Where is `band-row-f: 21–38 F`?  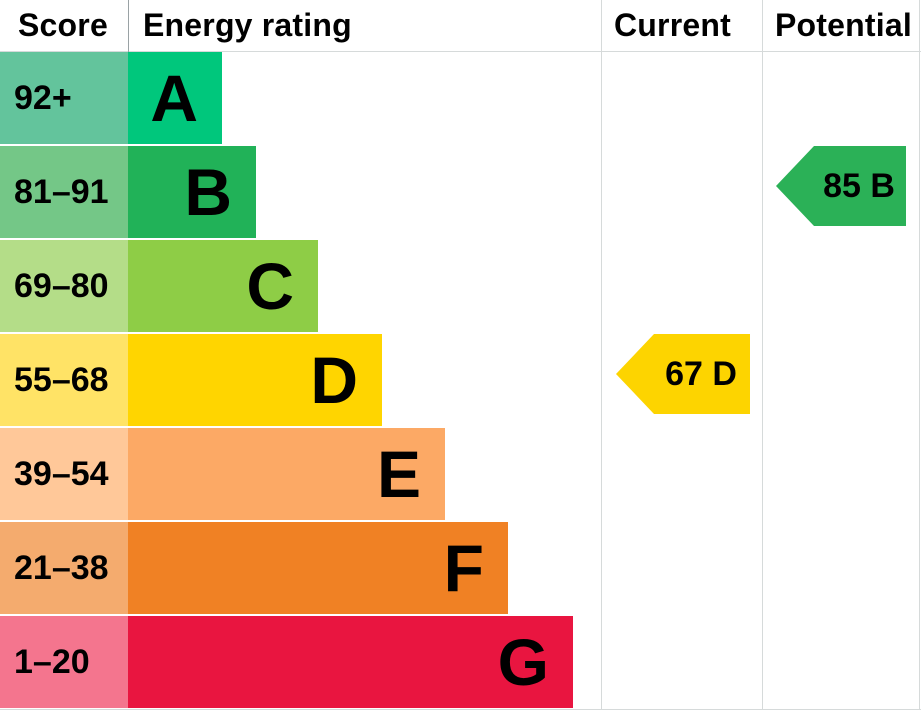 band-row-f: 21–38 F is located at coordinates (460, 569).